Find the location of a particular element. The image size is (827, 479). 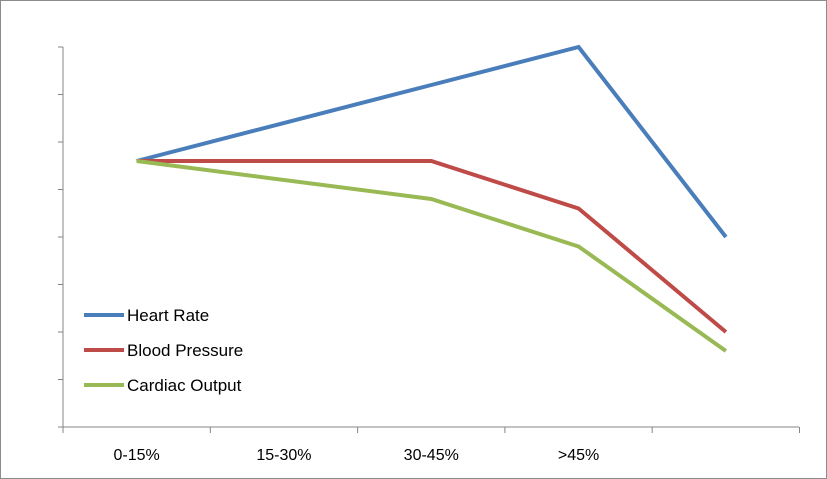

legend-label: Cardiac Output is located at coordinates (184, 385).